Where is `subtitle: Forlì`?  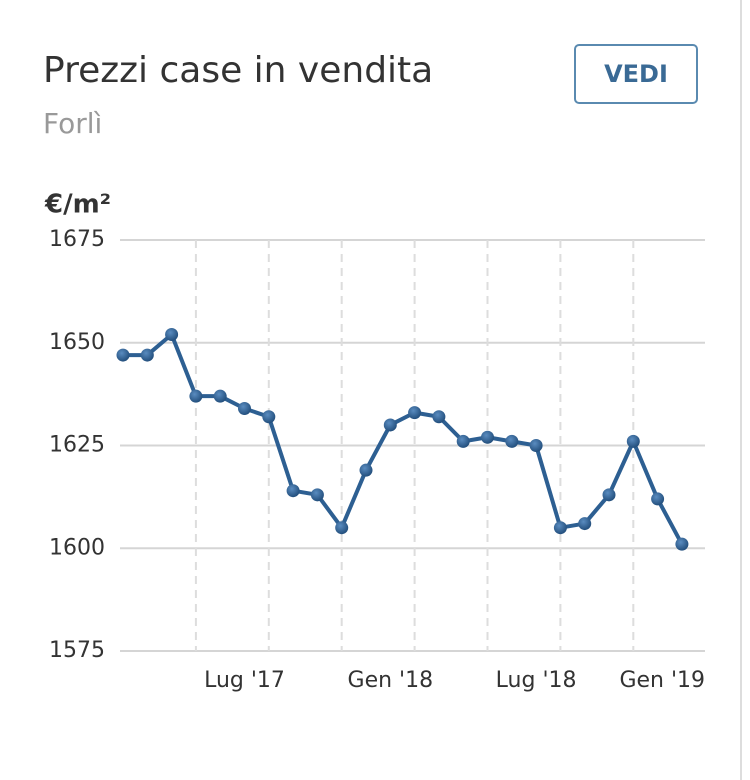 subtitle: Forlì is located at coordinates (72, 123).